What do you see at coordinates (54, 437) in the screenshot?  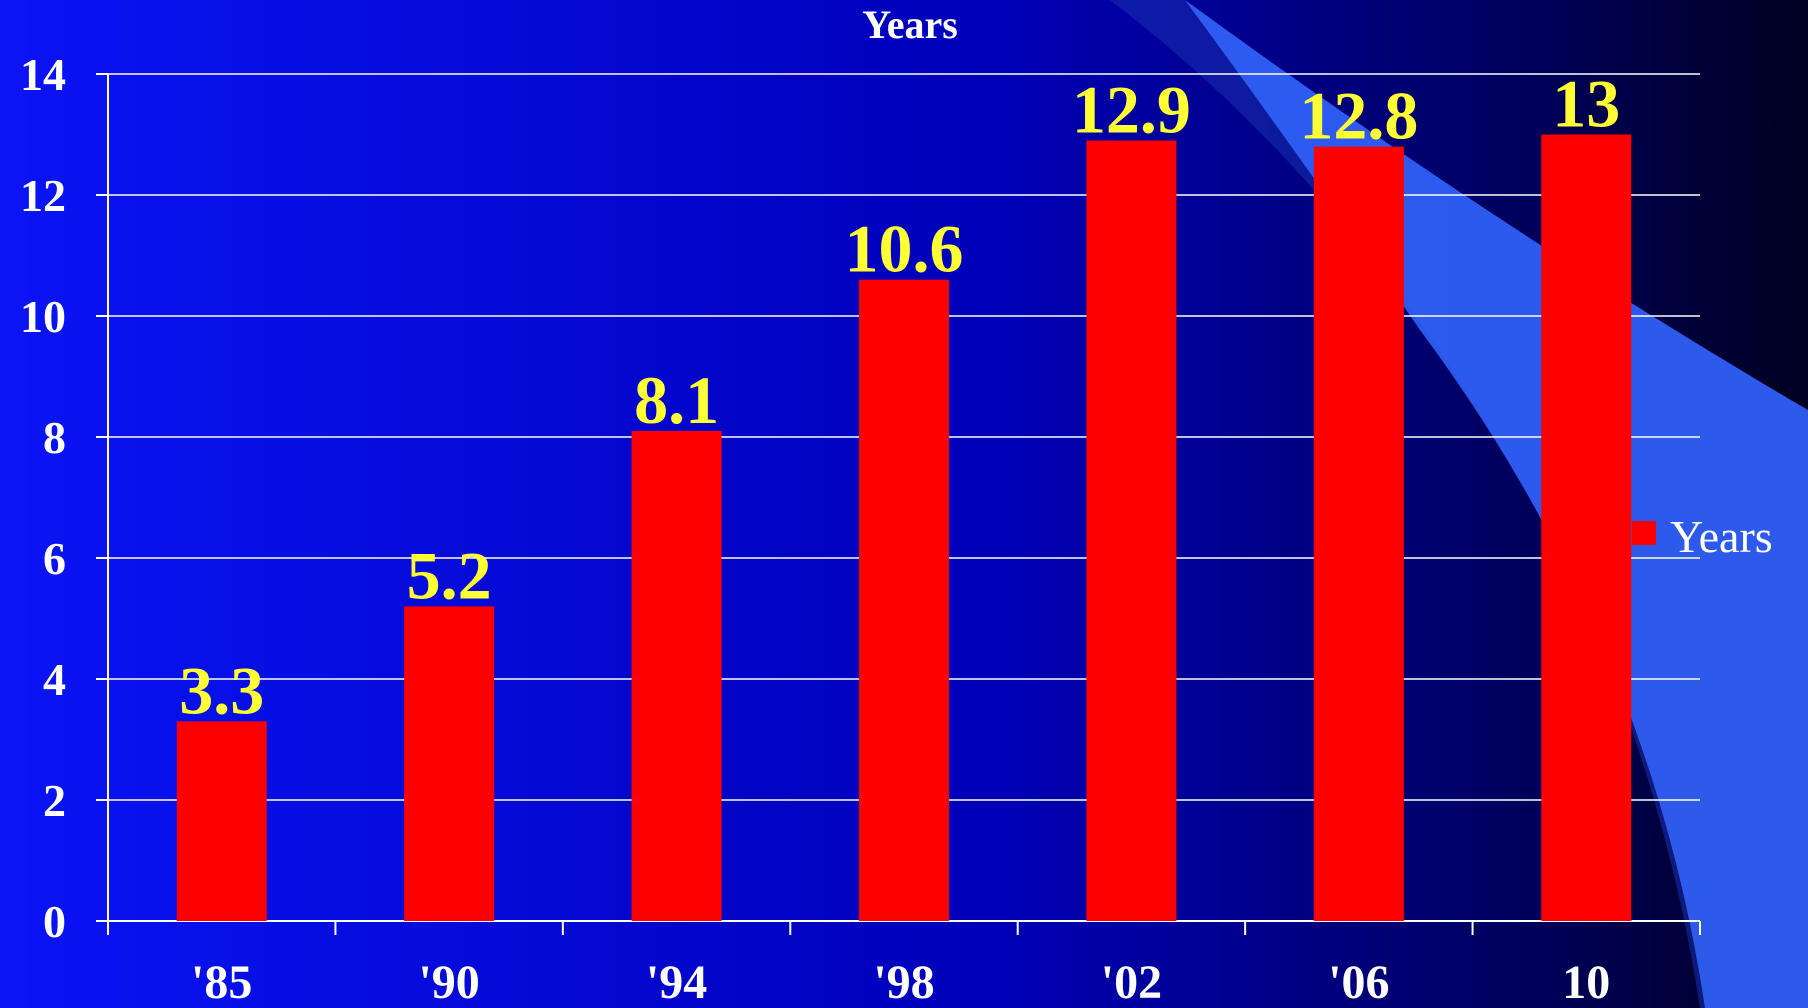 I see `y-tick-label: 8` at bounding box center [54, 437].